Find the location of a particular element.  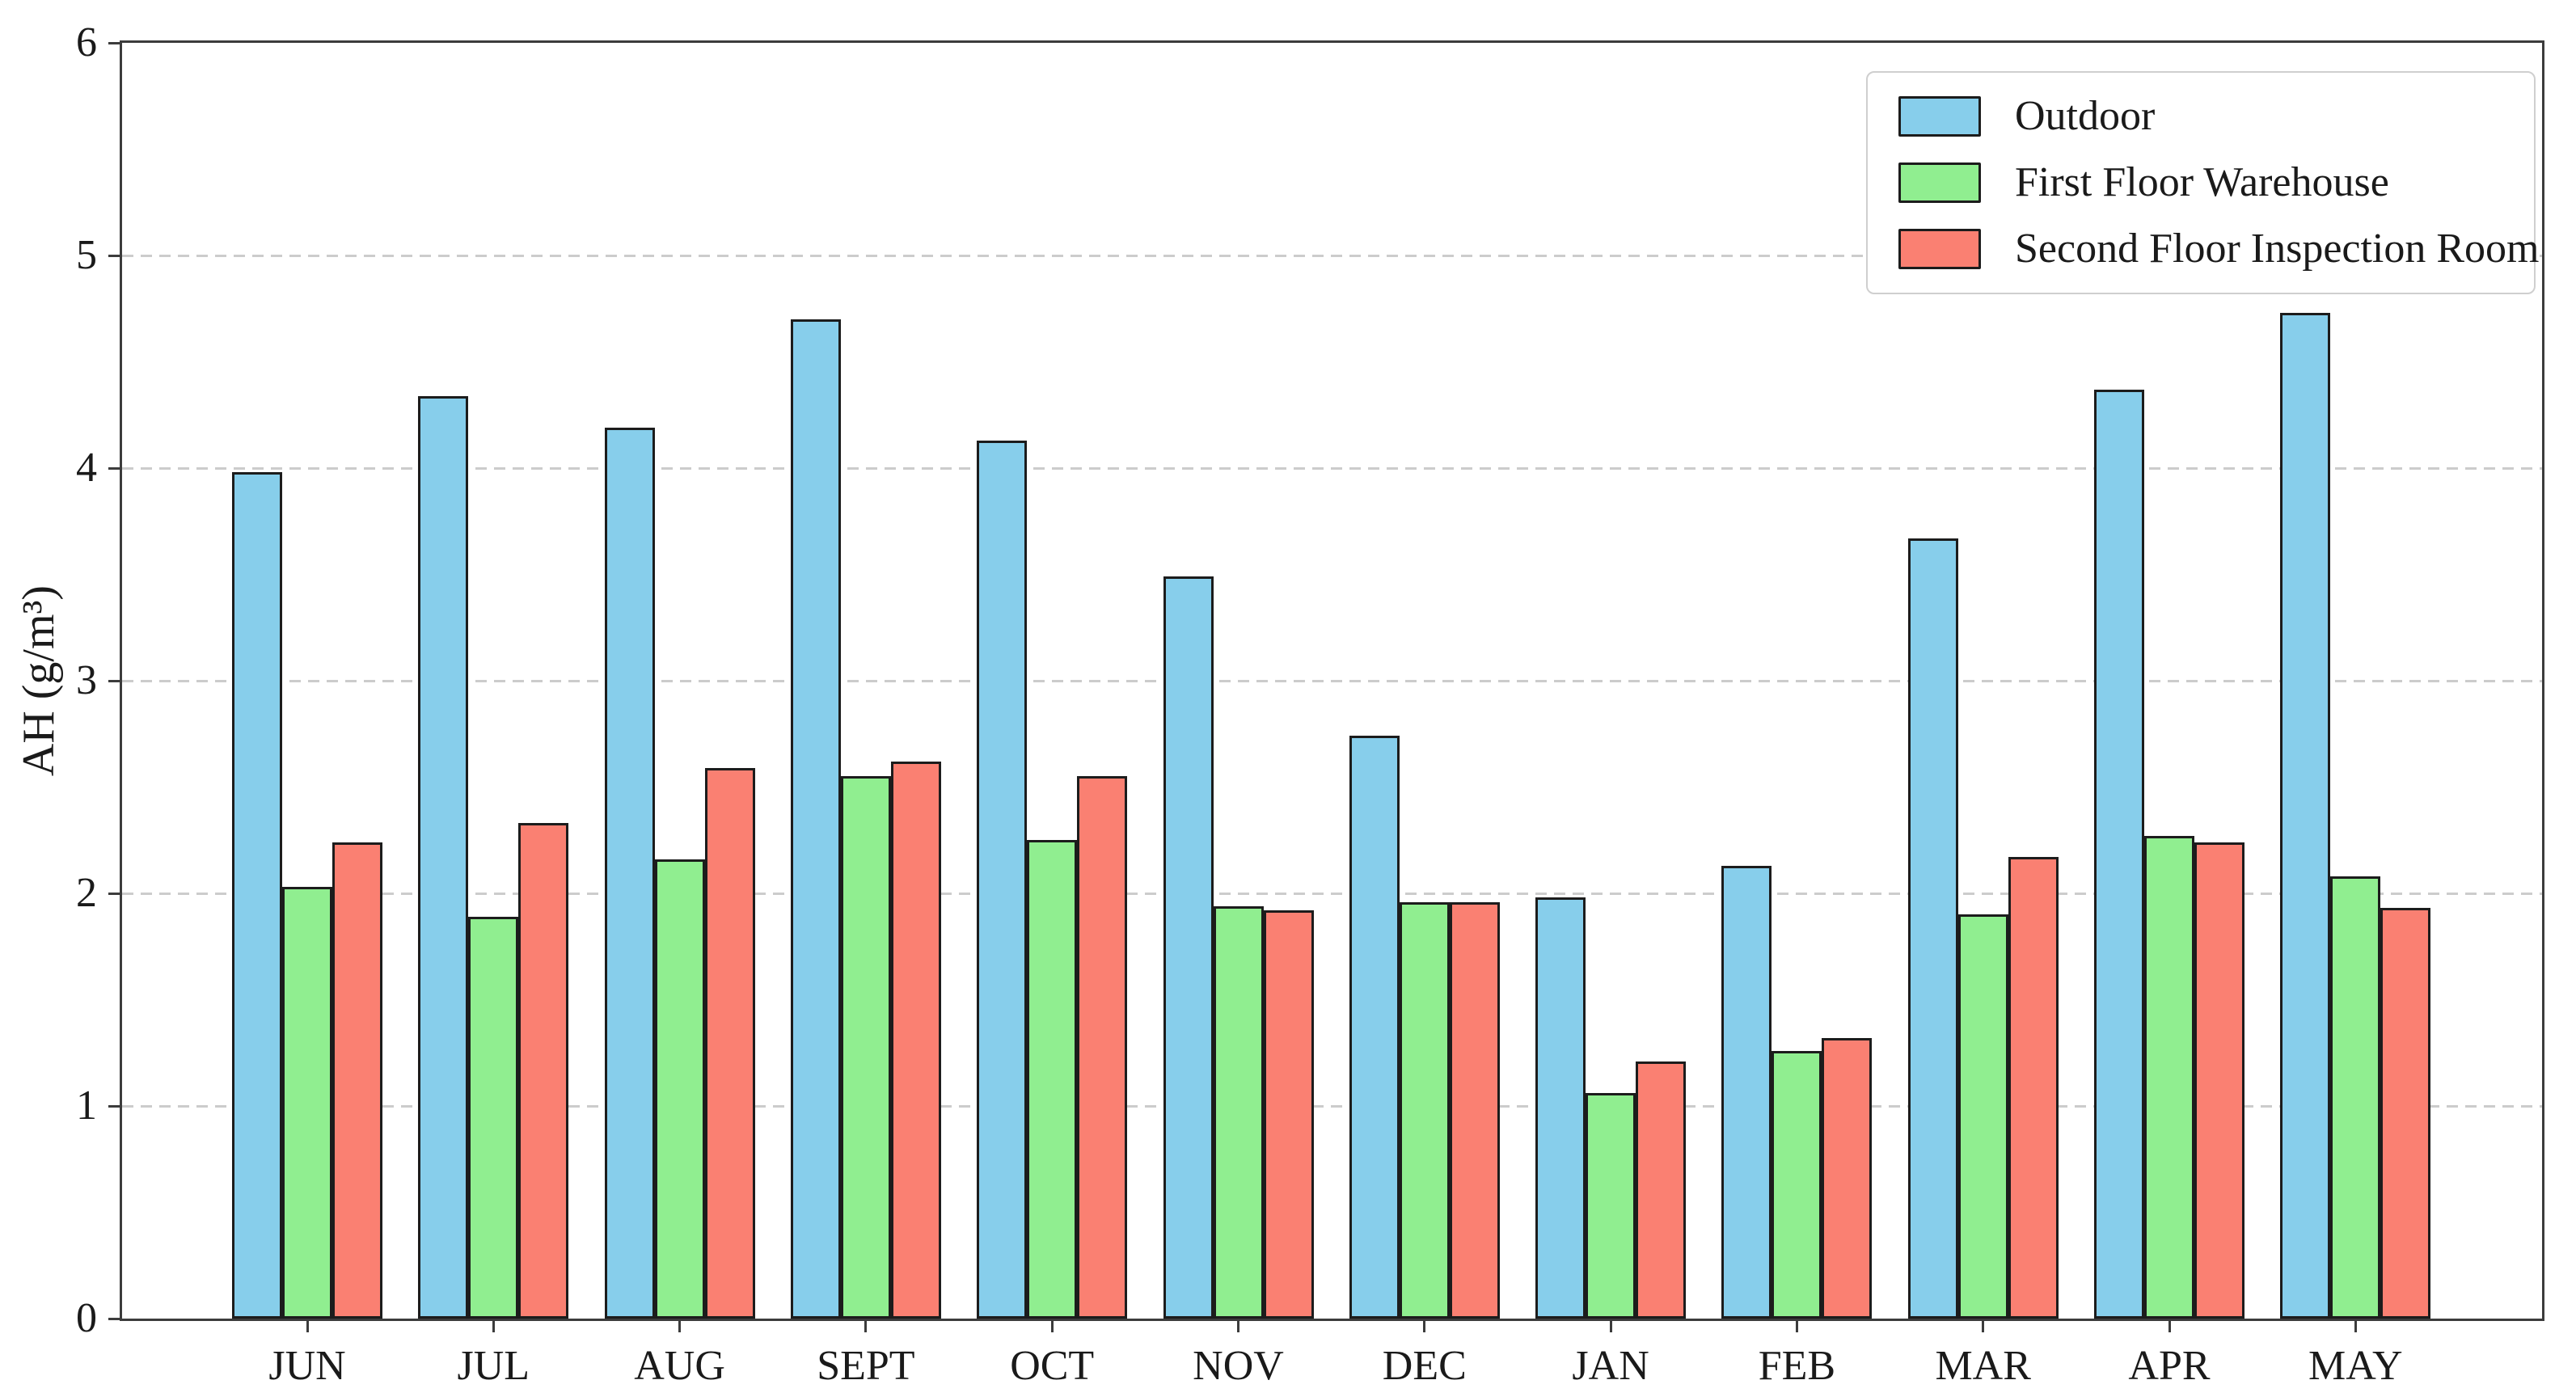

bar-second-floor-inspection-room-nov is located at coordinates (1288, 1114).